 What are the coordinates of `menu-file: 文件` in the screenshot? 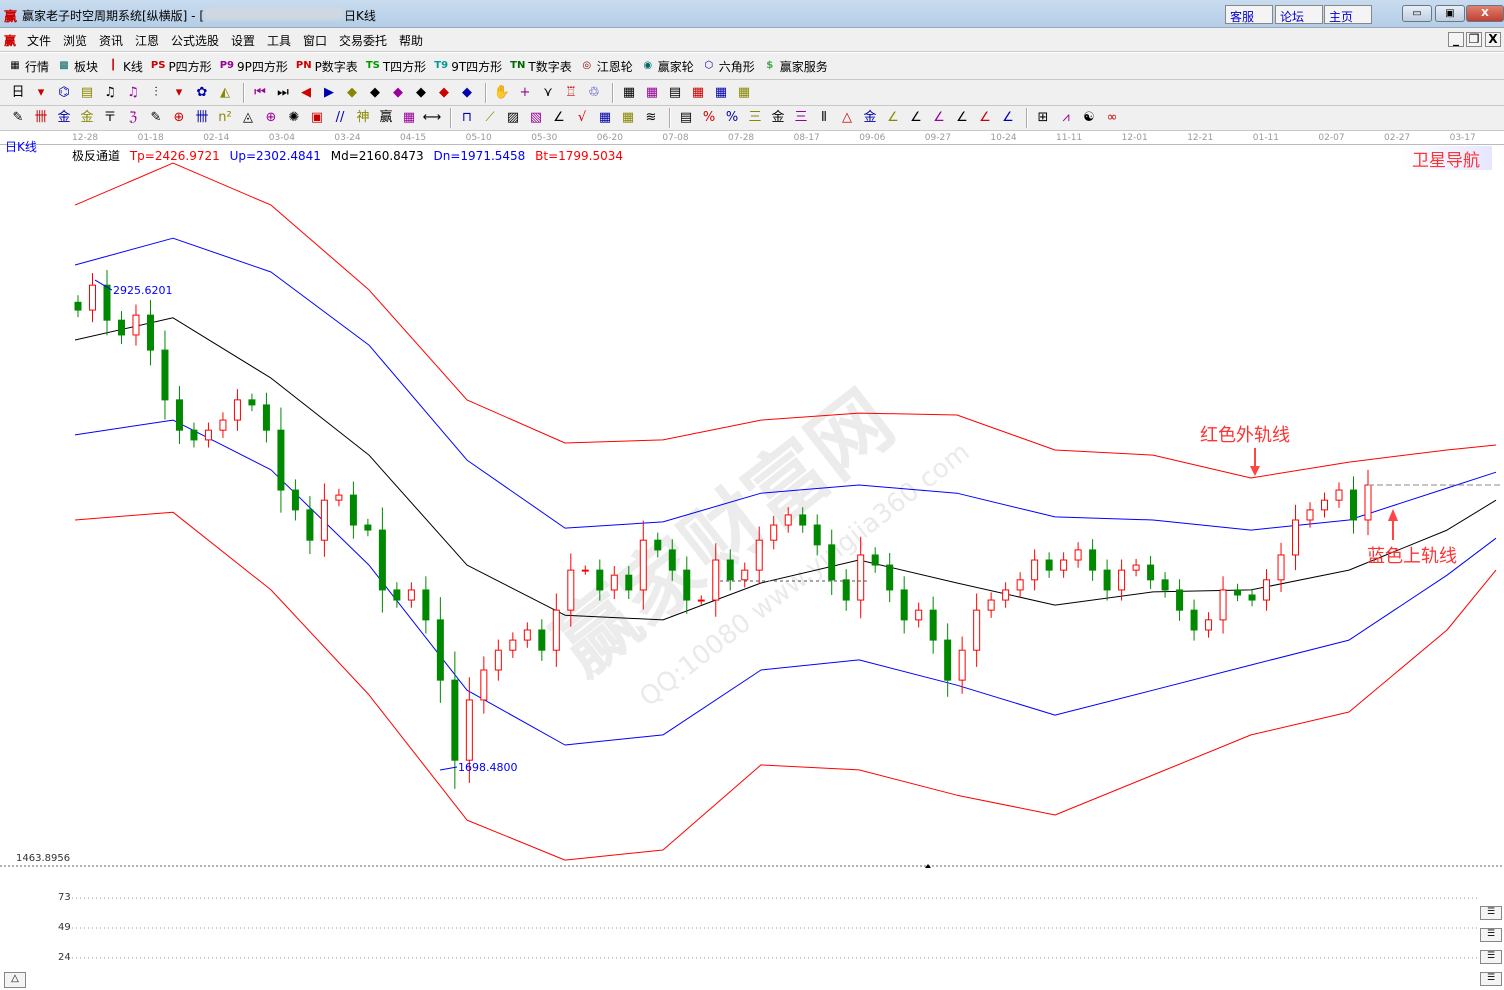 It's located at (39, 41).